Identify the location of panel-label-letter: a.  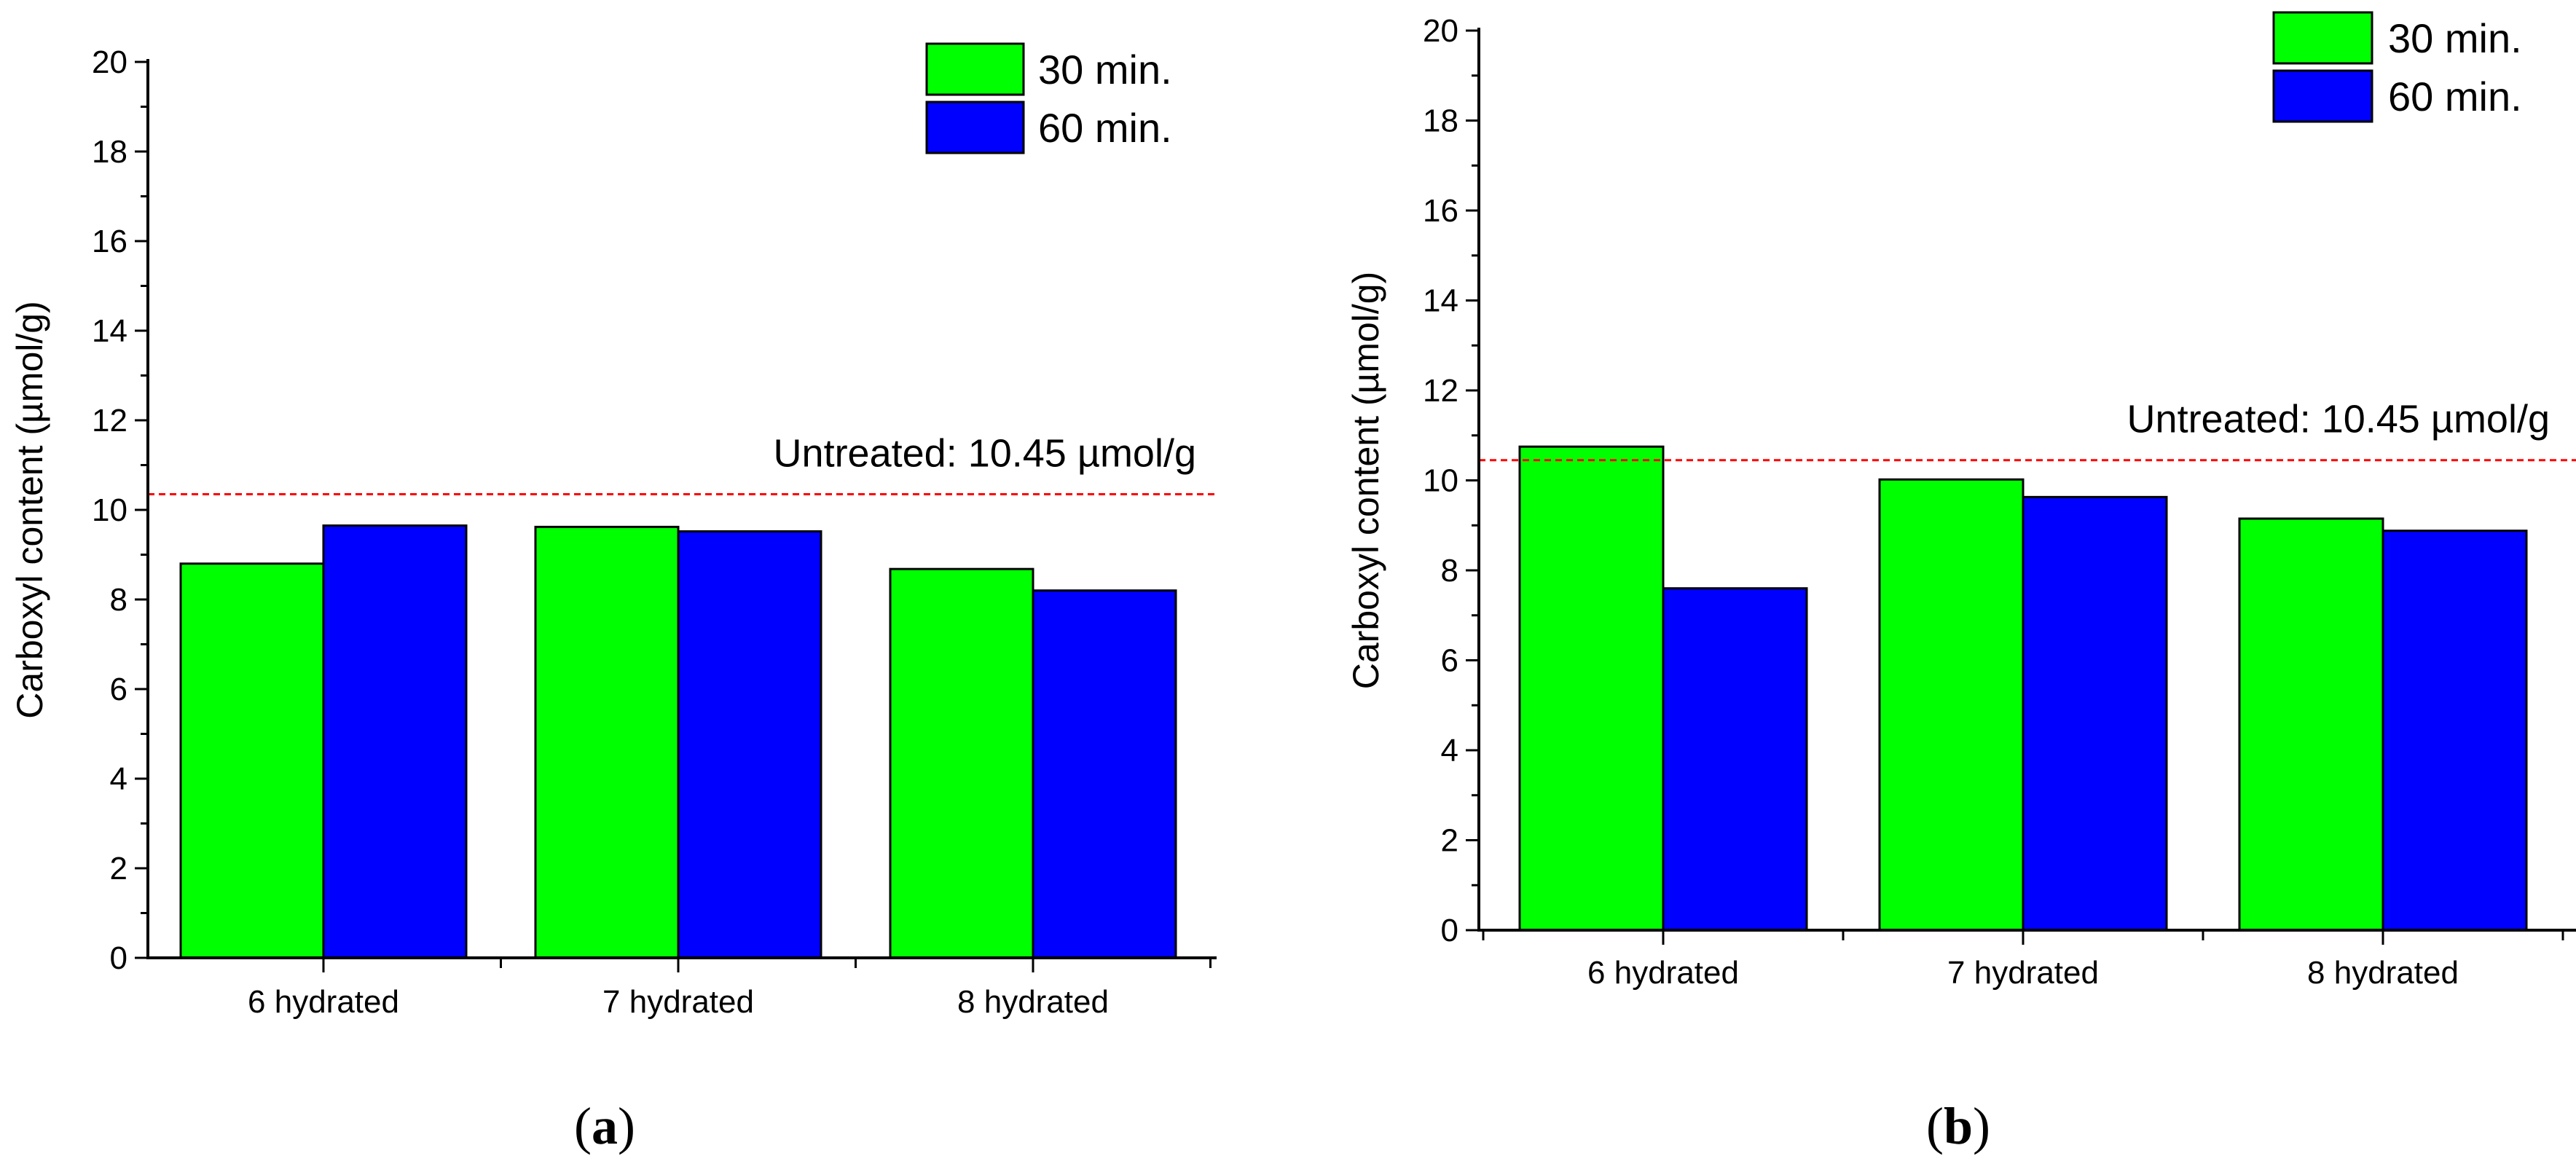
(605, 1126).